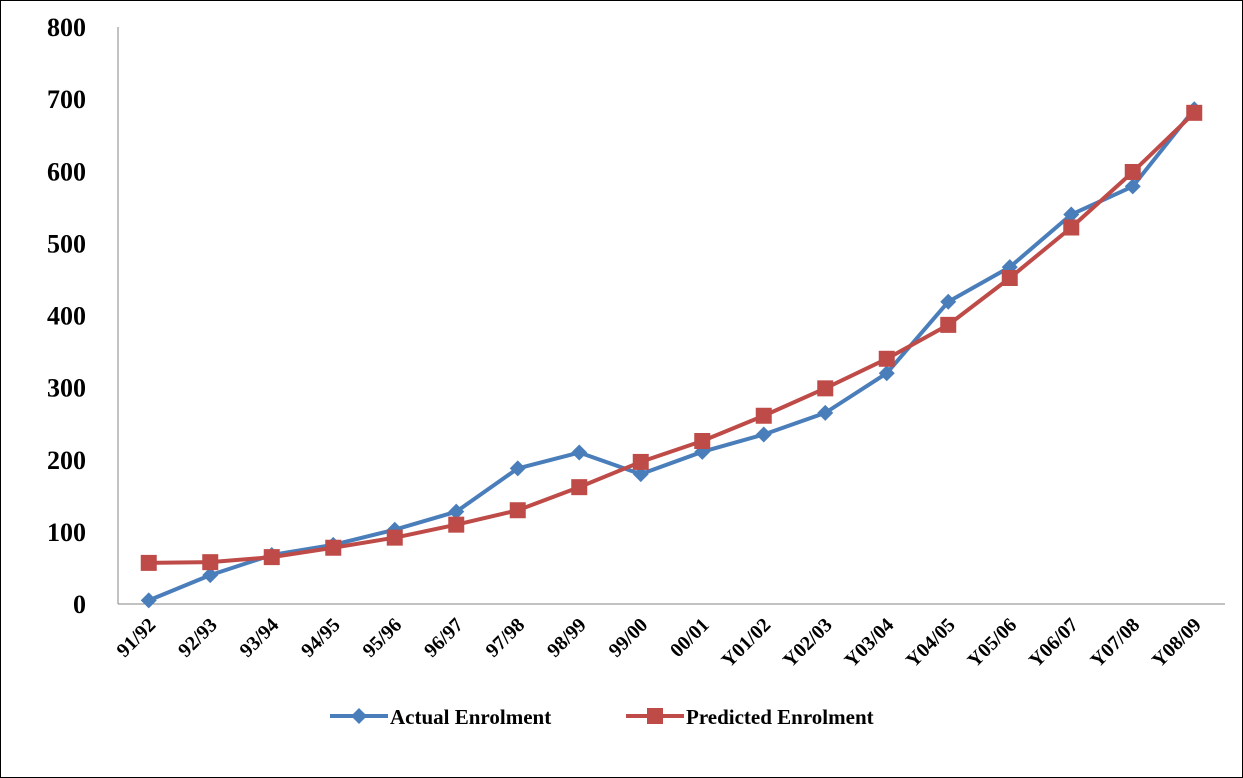 Image resolution: width=1243 pixels, height=778 pixels. Describe the element at coordinates (66, 532) in the screenshot. I see `y-tick-label: 100` at that location.